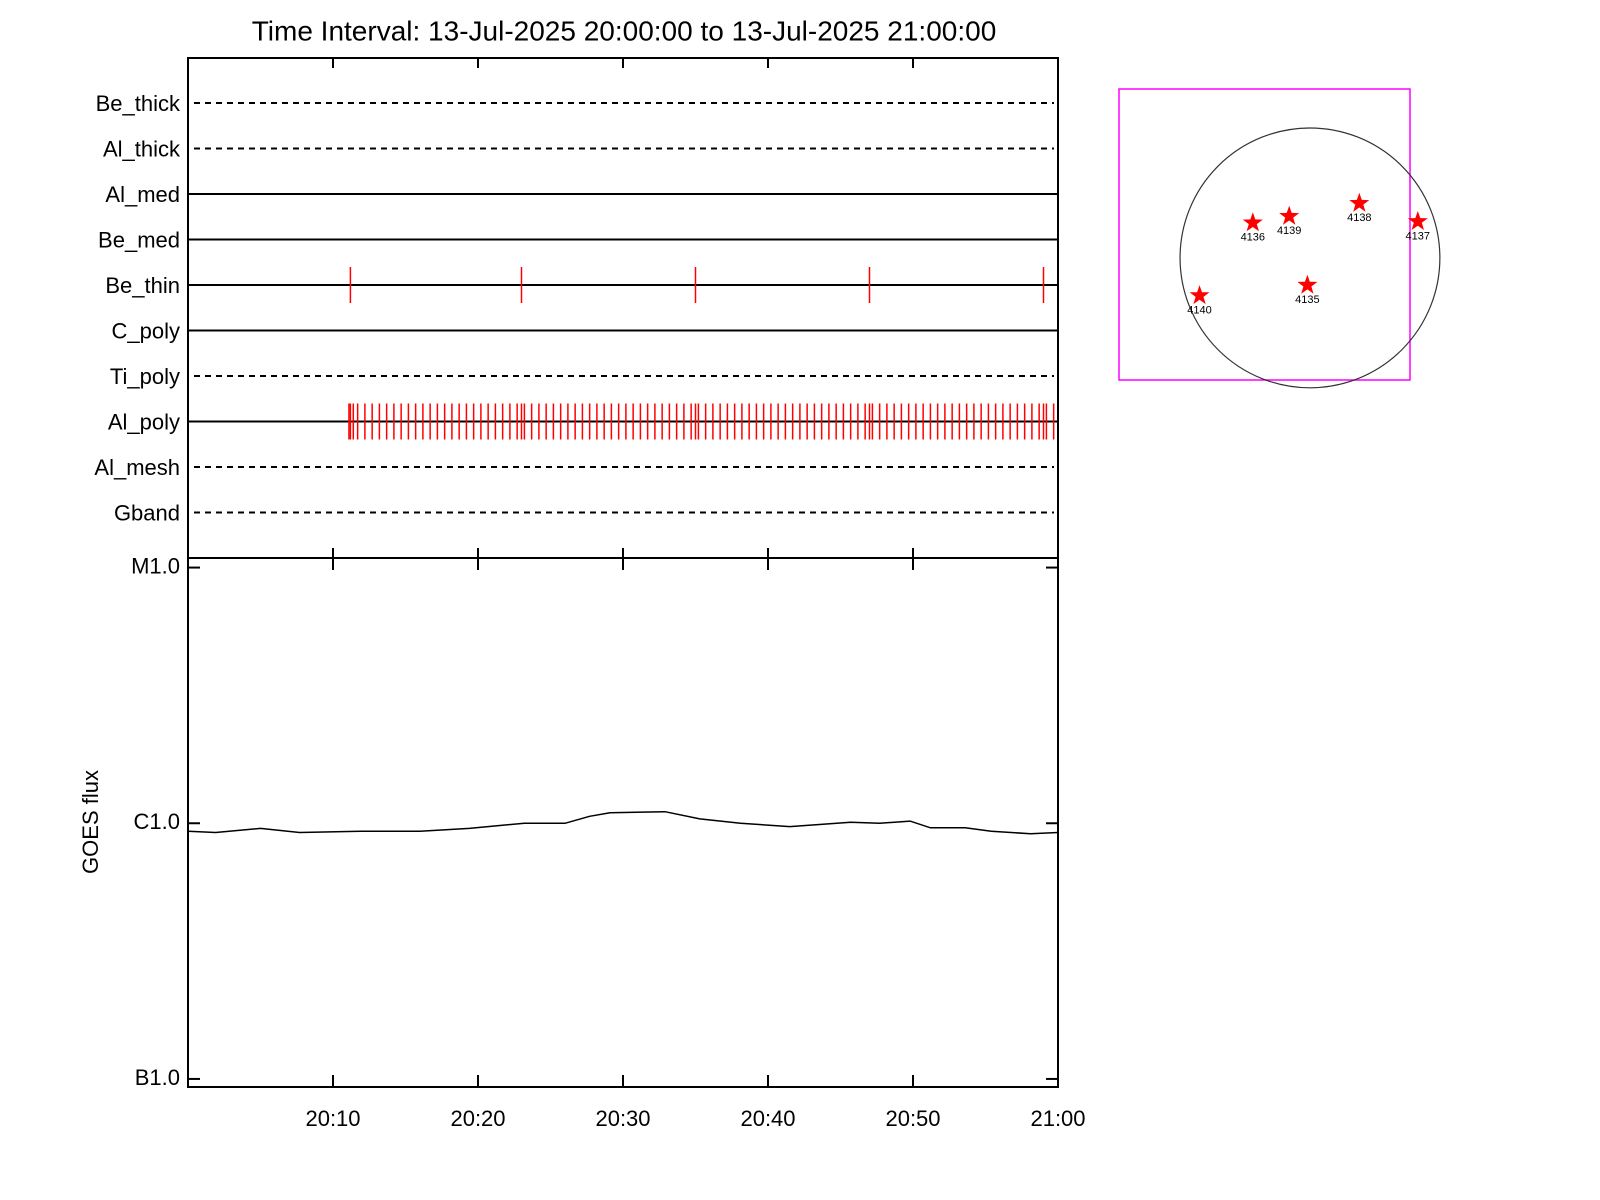  What do you see at coordinates (767, 1118) in the screenshot?
I see `x-tick-label: 20:40` at bounding box center [767, 1118].